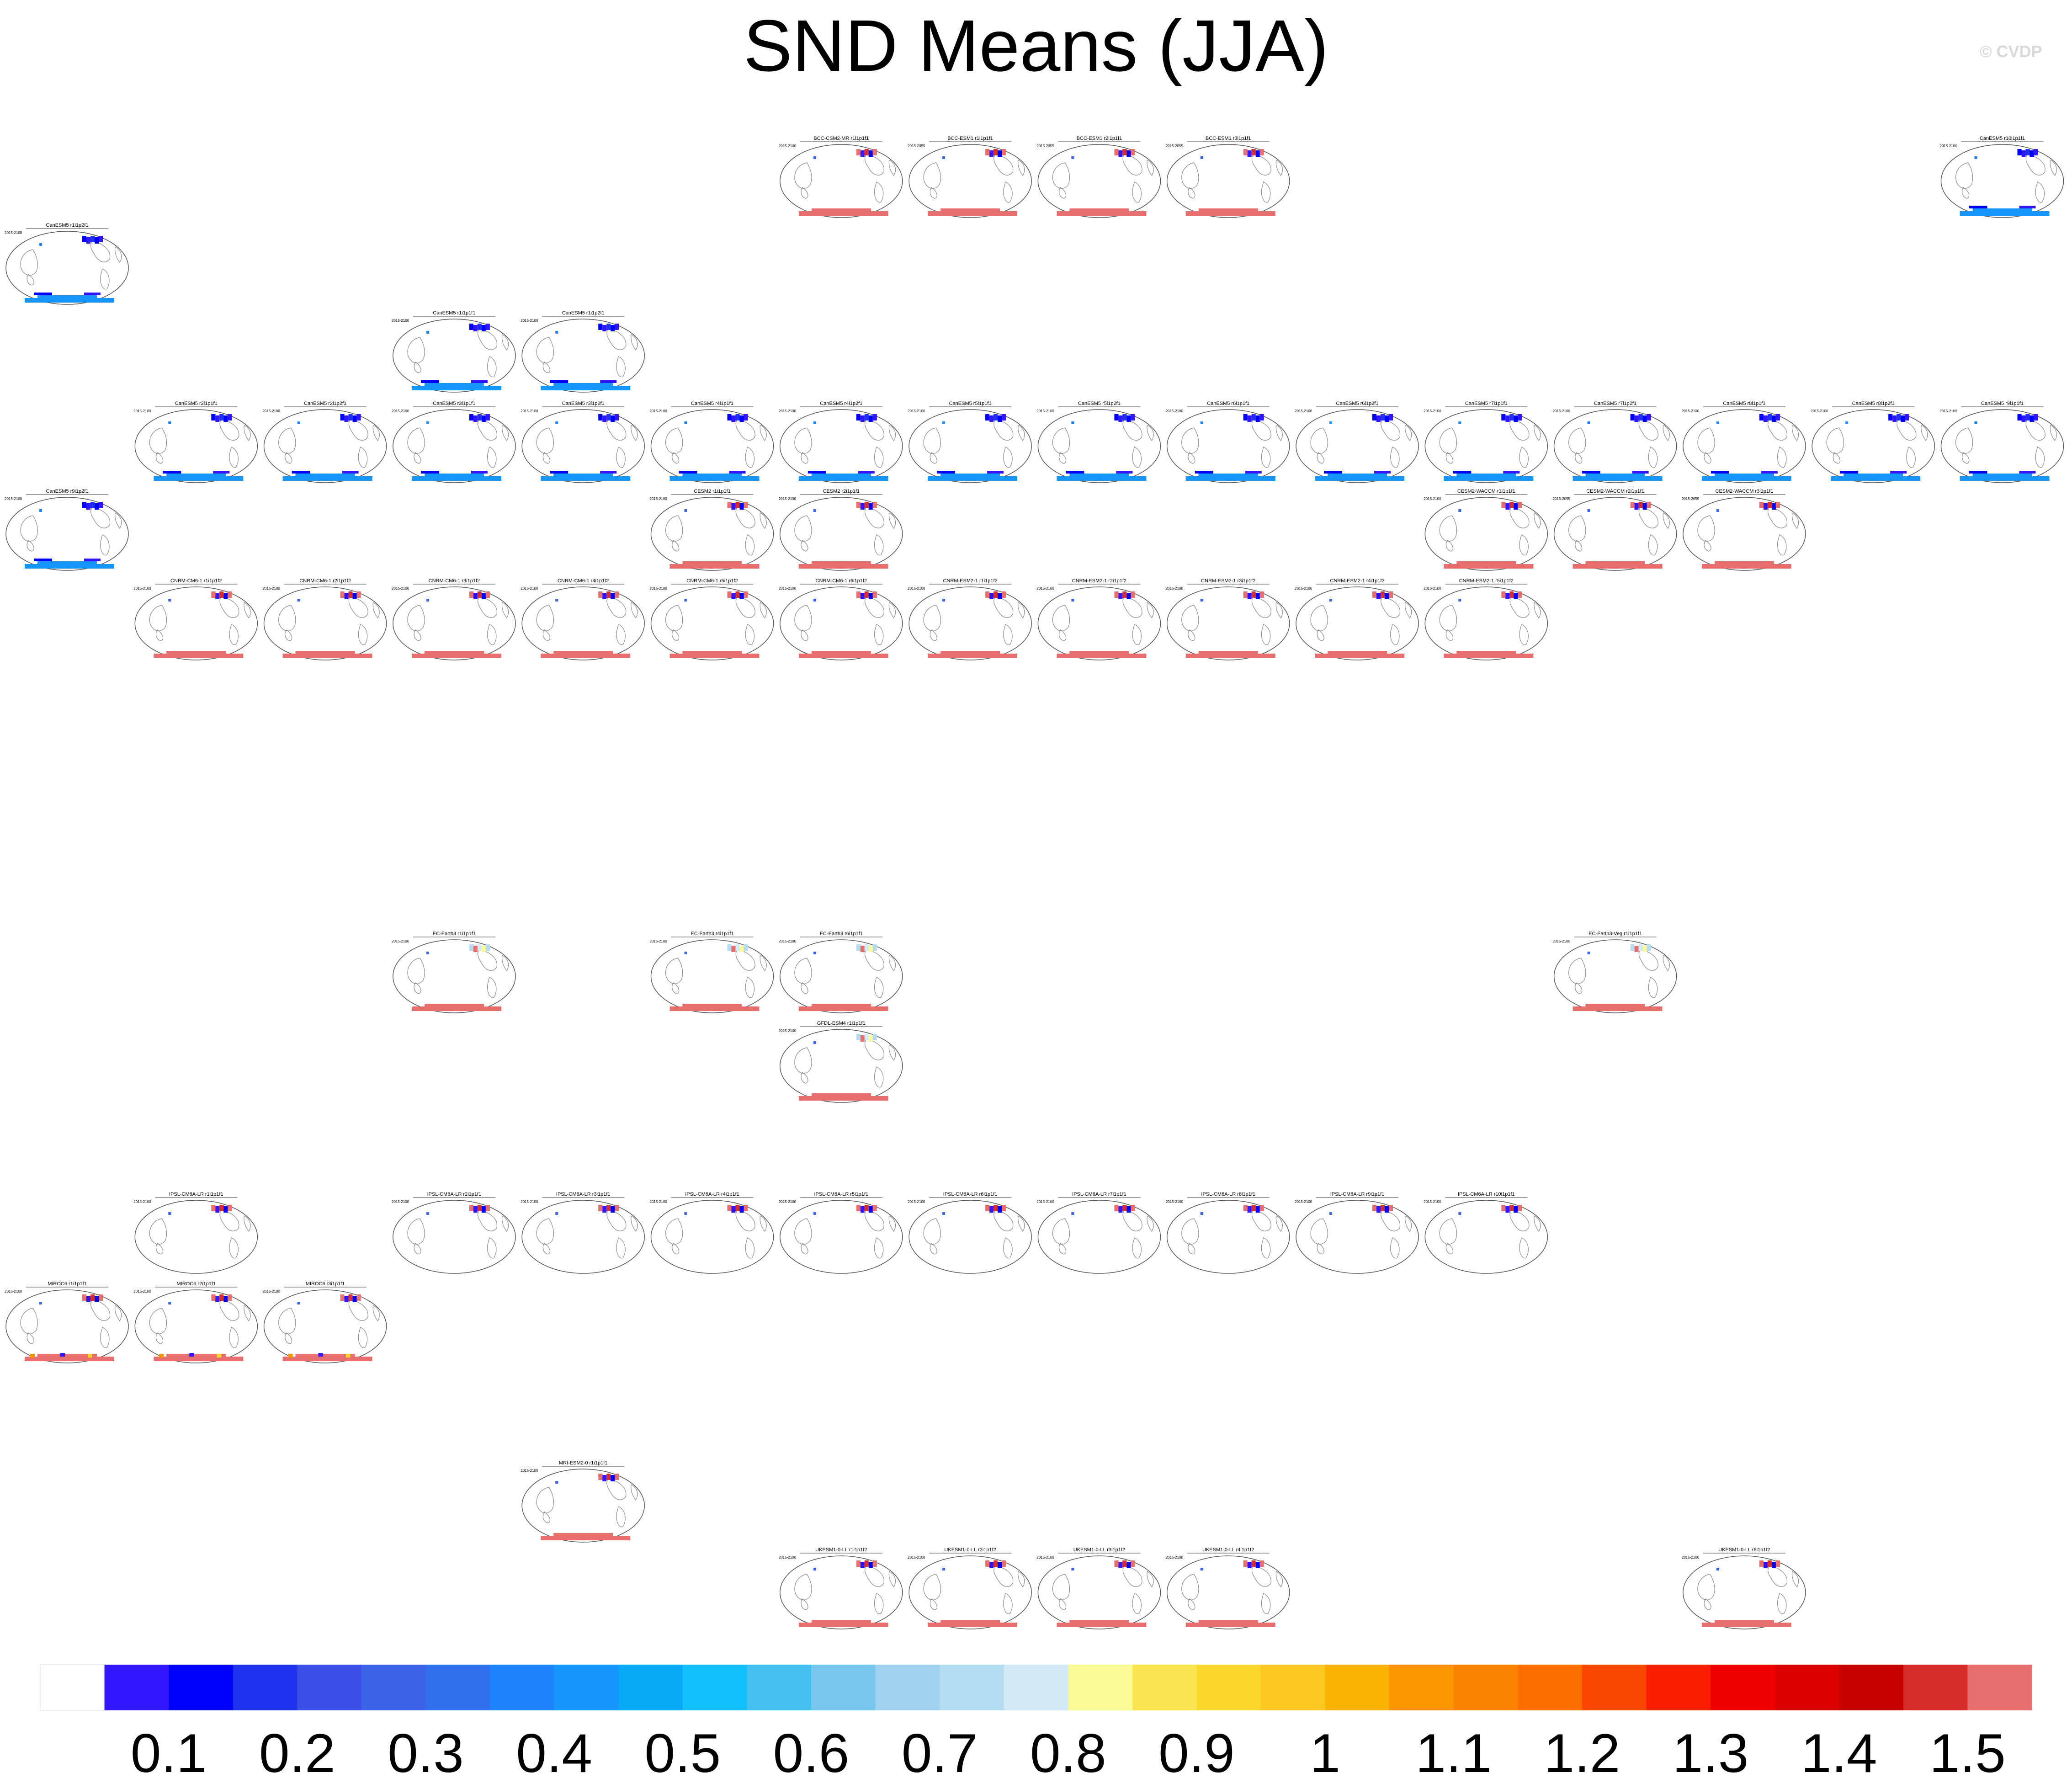  What do you see at coordinates (1175, 146) in the screenshot?
I see `panel-period: 2015-2055` at bounding box center [1175, 146].